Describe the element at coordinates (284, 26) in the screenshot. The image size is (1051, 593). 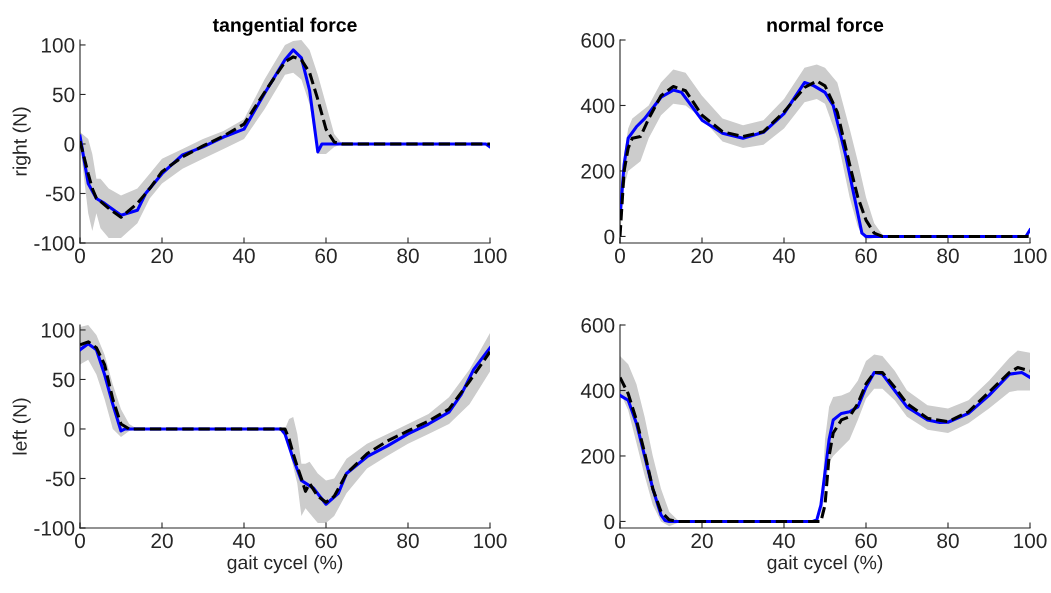
I see `chart-title: tangential force` at that location.